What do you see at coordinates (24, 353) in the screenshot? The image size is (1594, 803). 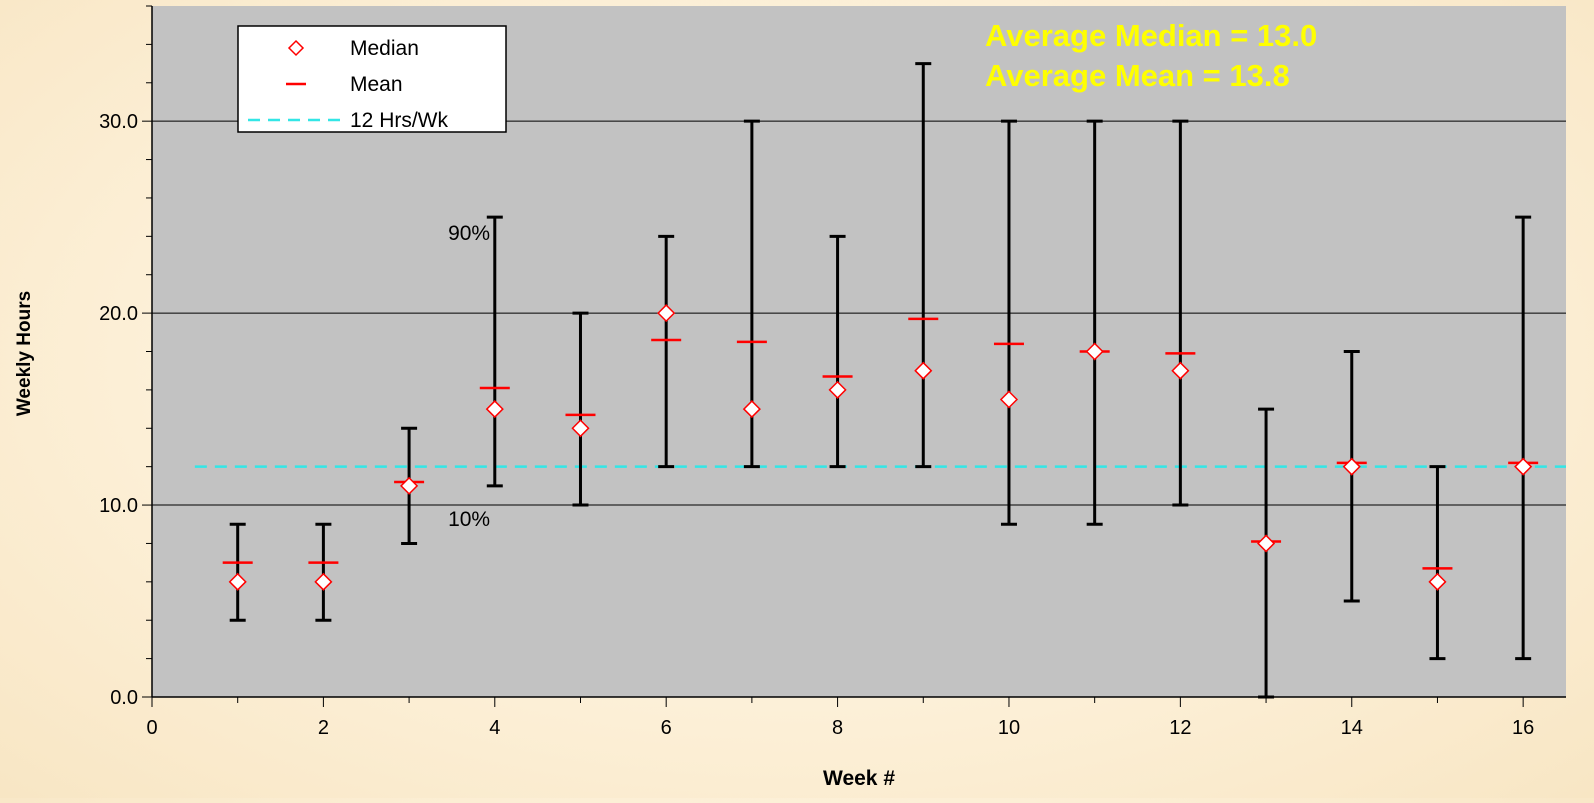 I see `y-axis-label: Weekly Hours` at bounding box center [24, 353].